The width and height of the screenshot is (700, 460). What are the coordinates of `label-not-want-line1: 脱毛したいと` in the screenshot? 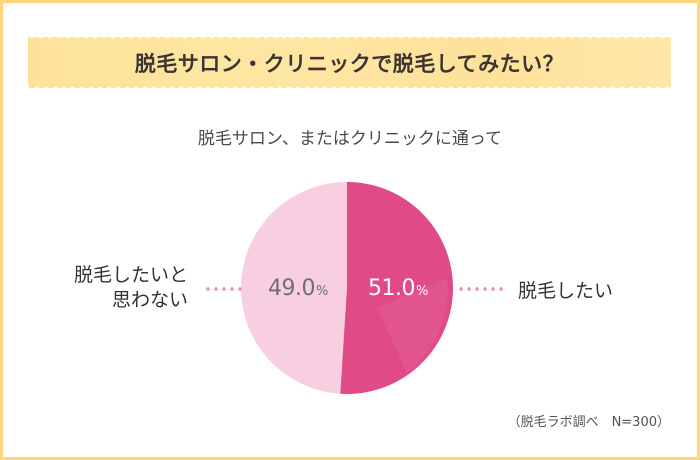 It's located at (130, 275).